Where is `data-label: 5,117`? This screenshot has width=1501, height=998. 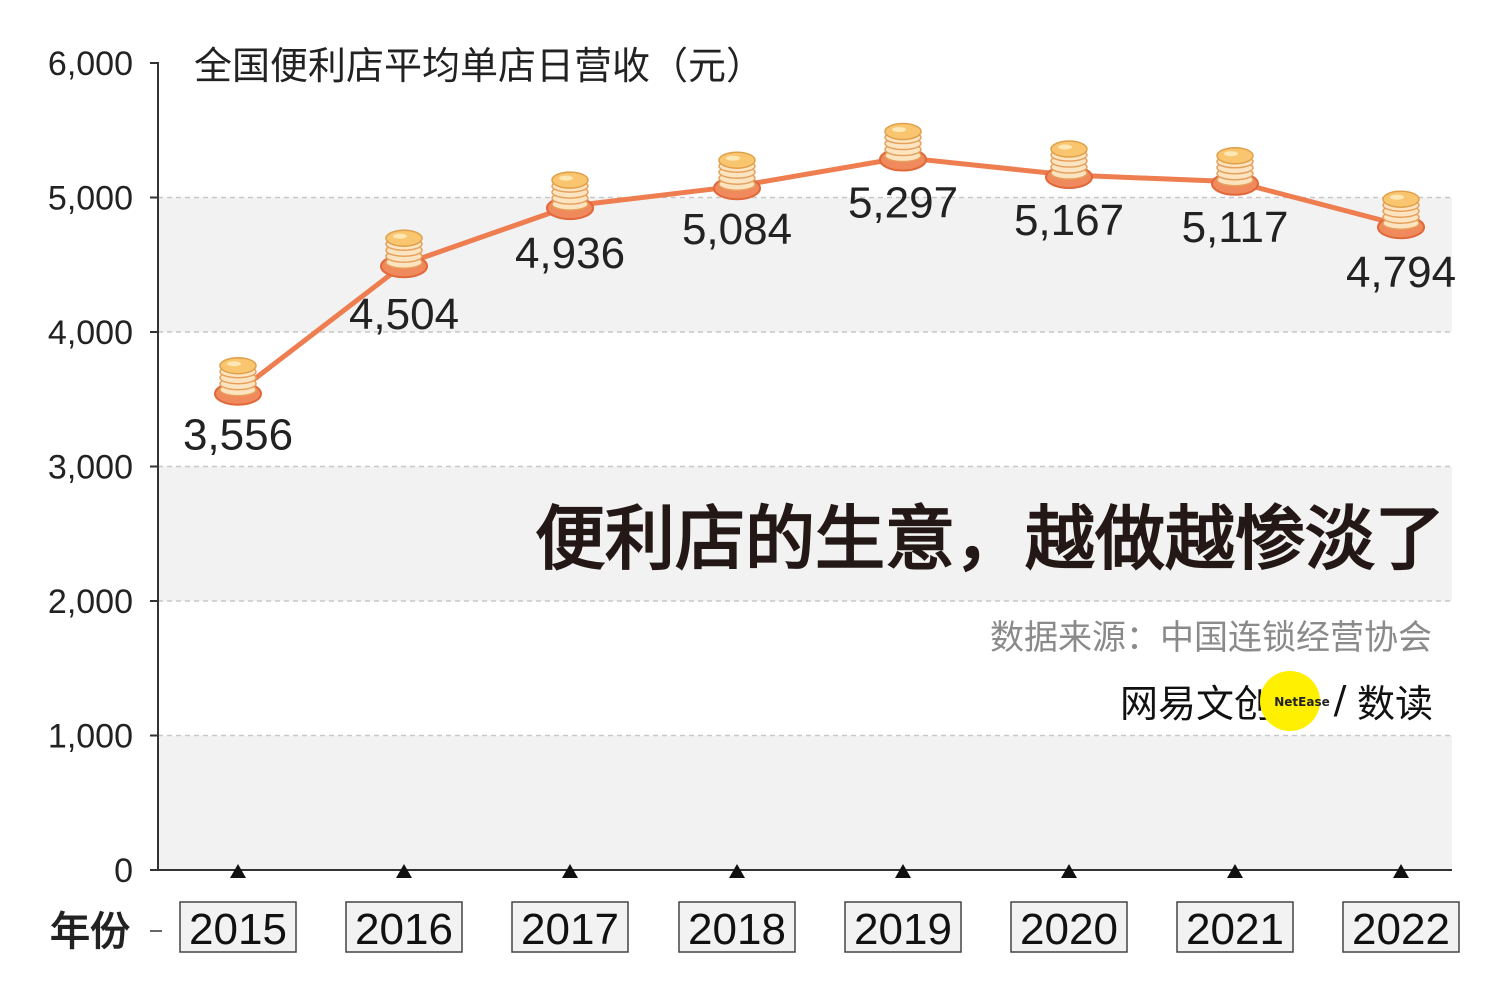
data-label: 5,117 is located at coordinates (1235, 227).